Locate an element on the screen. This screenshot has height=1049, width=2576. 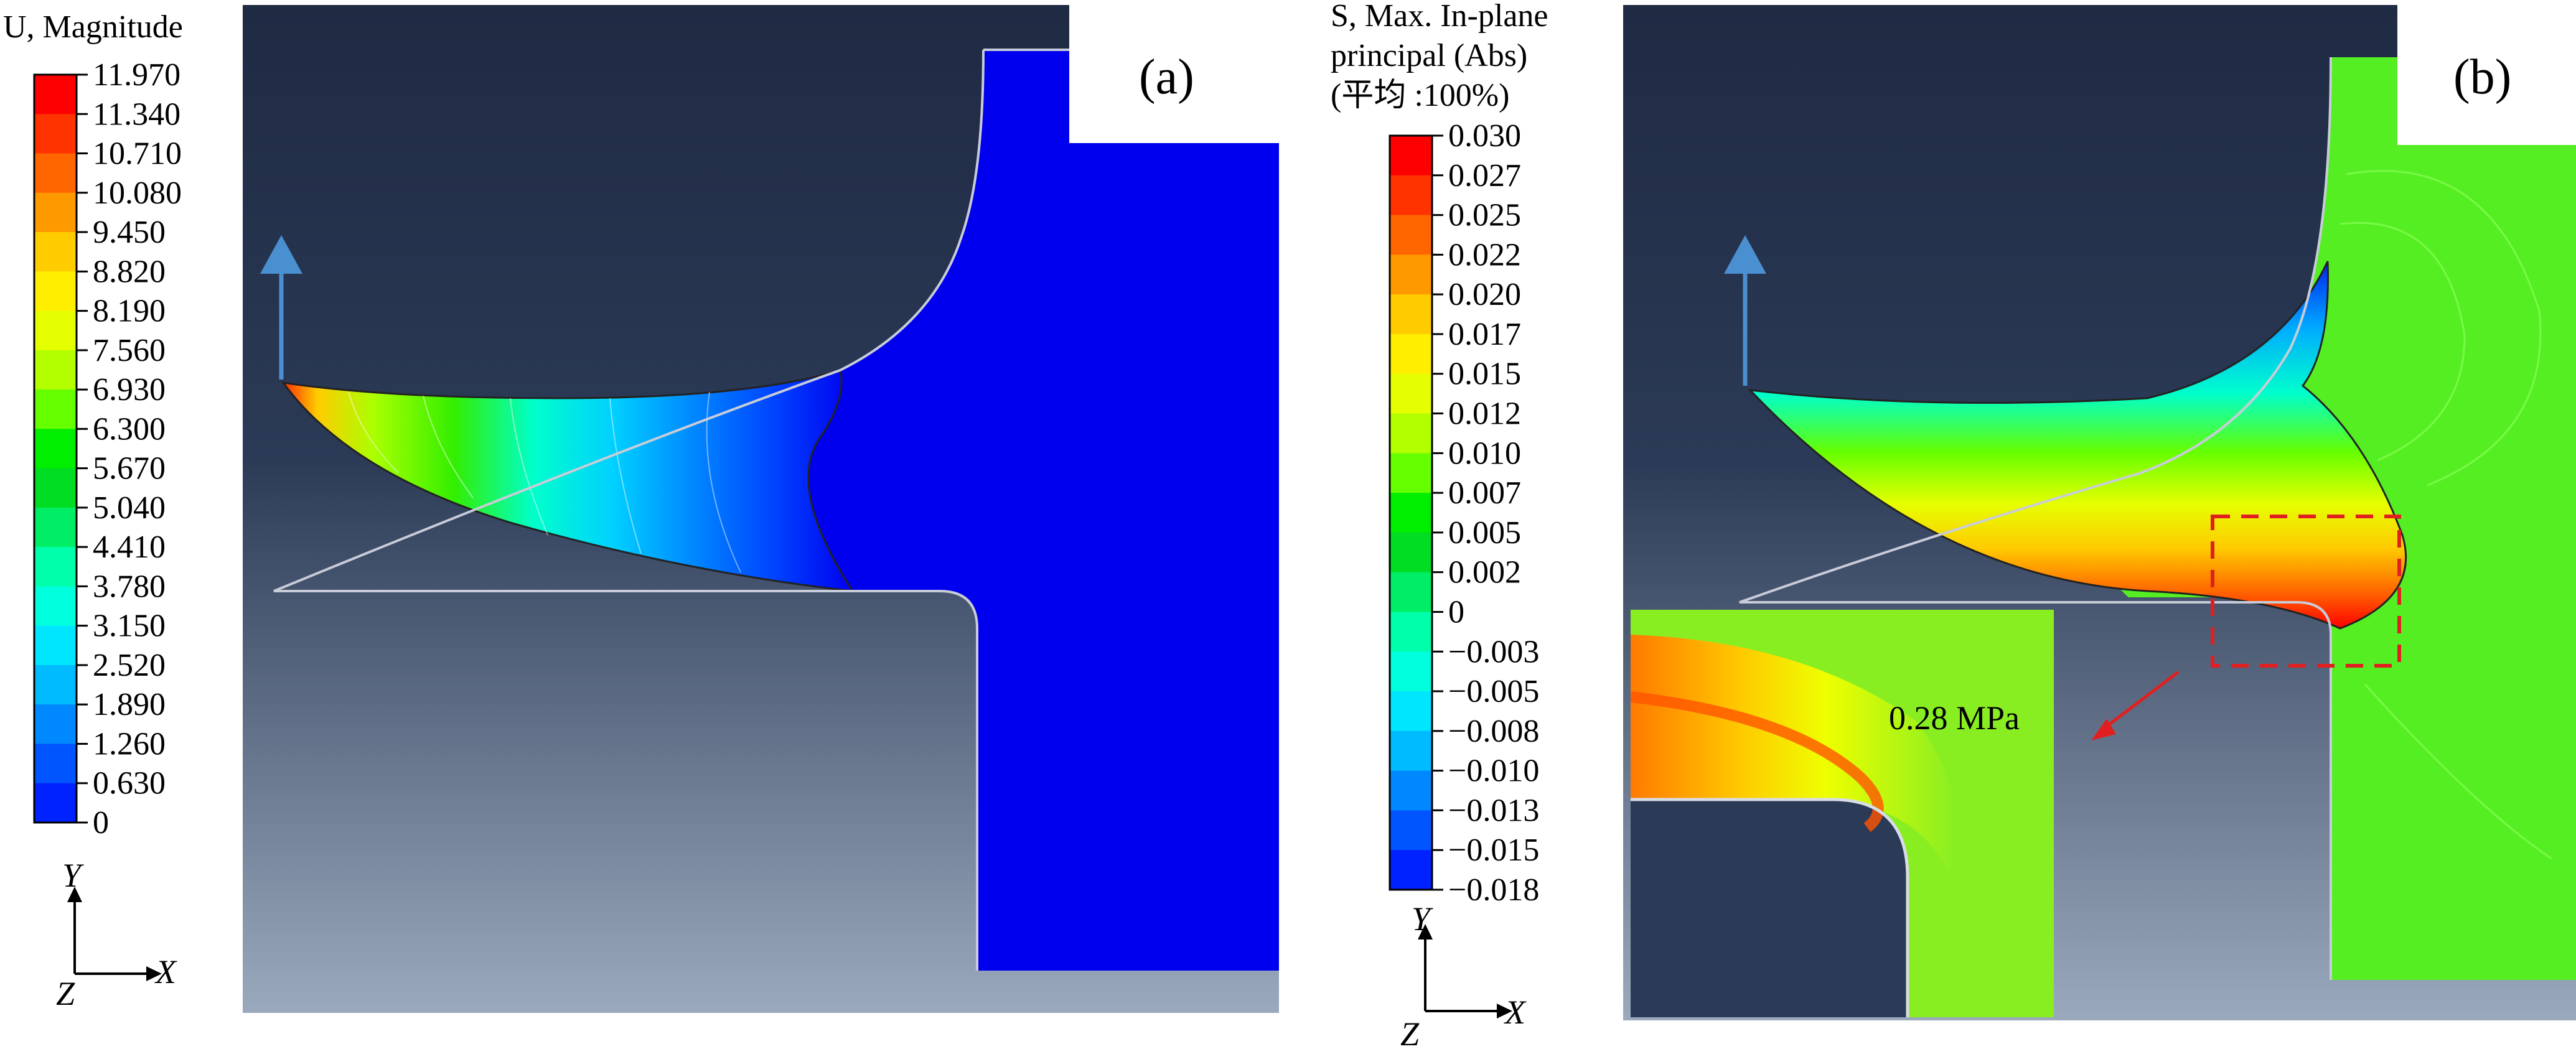
axis-b-x-label: X is located at coordinates (1515, 1012).